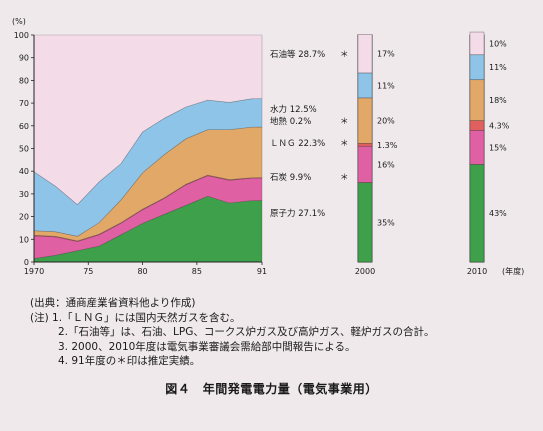  What do you see at coordinates (24, 171) in the screenshot?
I see `y-tick-label-4: 40` at bounding box center [24, 171].